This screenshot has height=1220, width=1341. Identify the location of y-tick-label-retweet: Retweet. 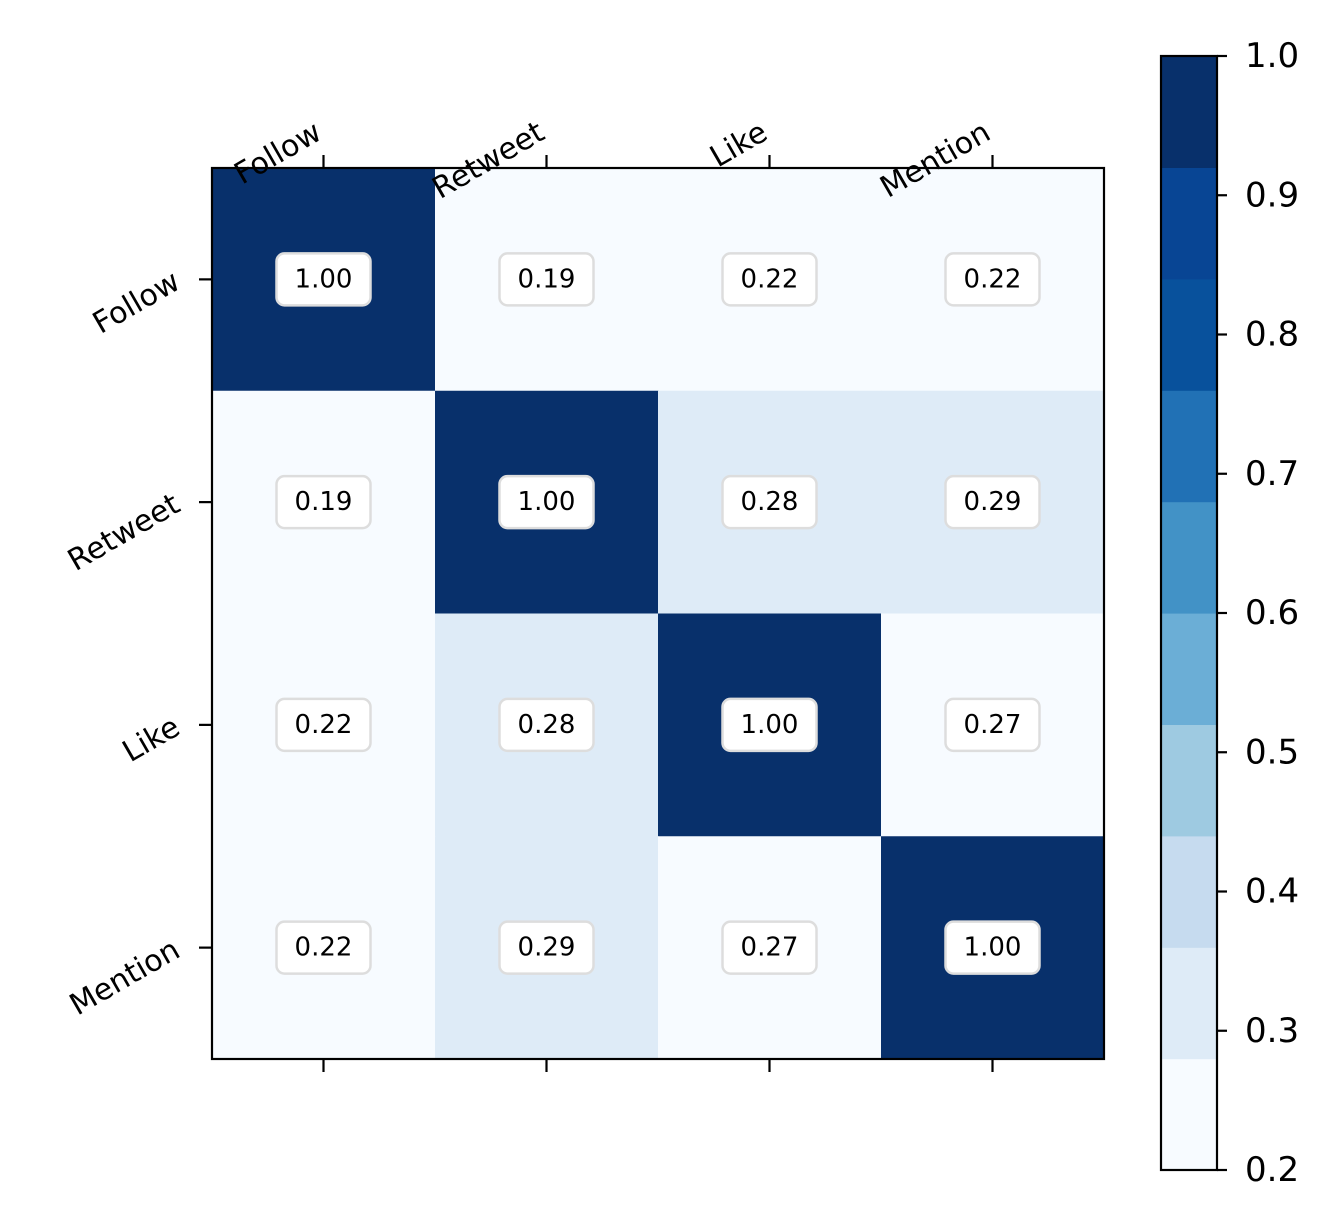
(124, 533).